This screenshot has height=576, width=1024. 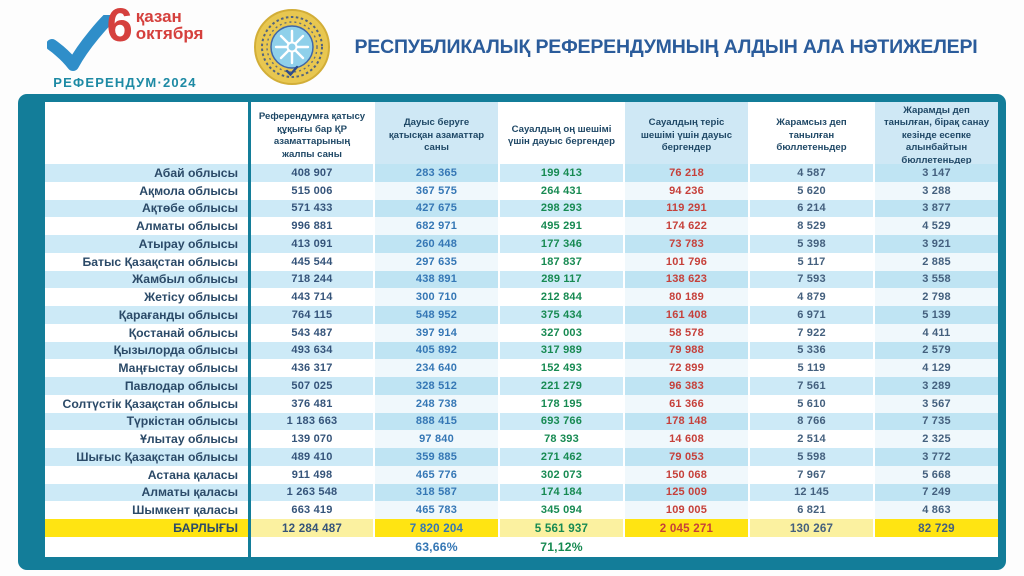 What do you see at coordinates (810, 457) in the screenshot?
I see `value-cell: 5 598` at bounding box center [810, 457].